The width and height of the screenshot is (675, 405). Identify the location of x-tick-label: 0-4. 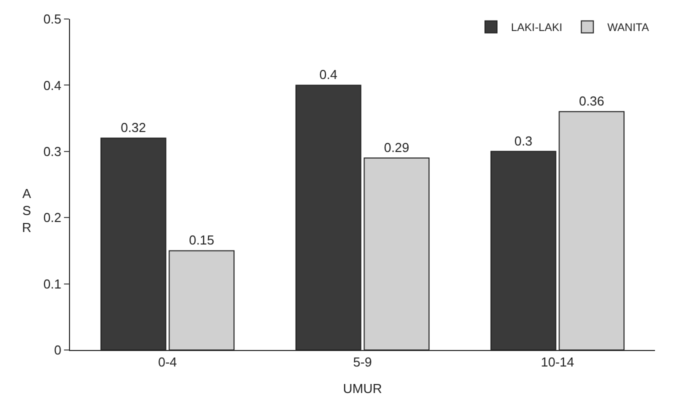
(167, 362).